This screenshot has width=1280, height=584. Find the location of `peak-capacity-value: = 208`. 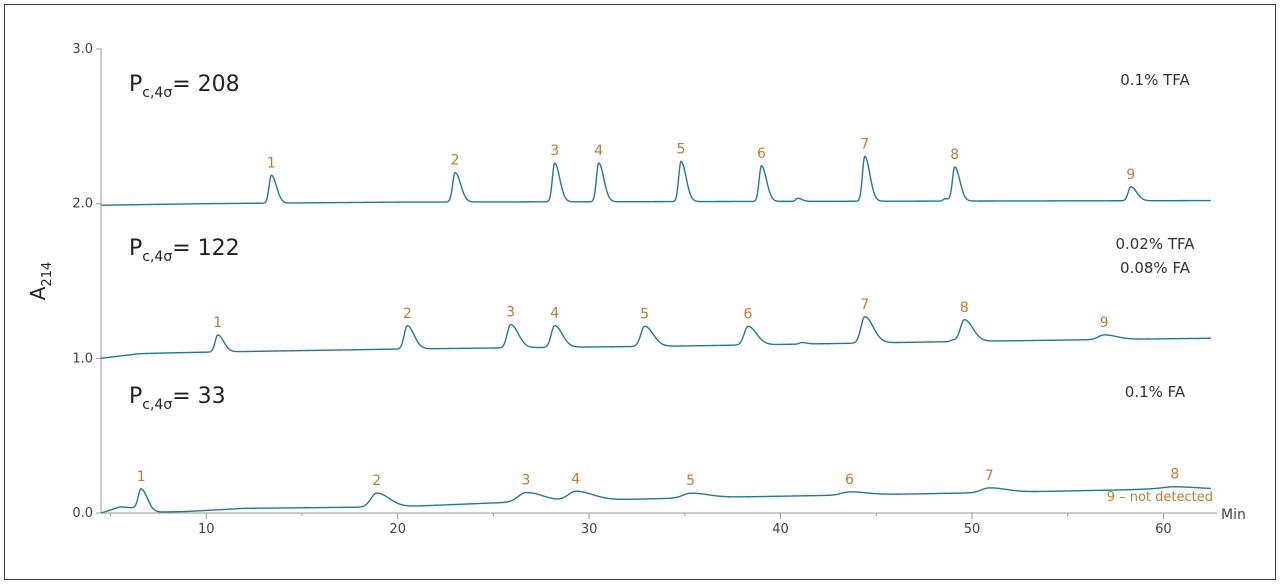

peak-capacity-value: = 208 is located at coordinates (205, 84).